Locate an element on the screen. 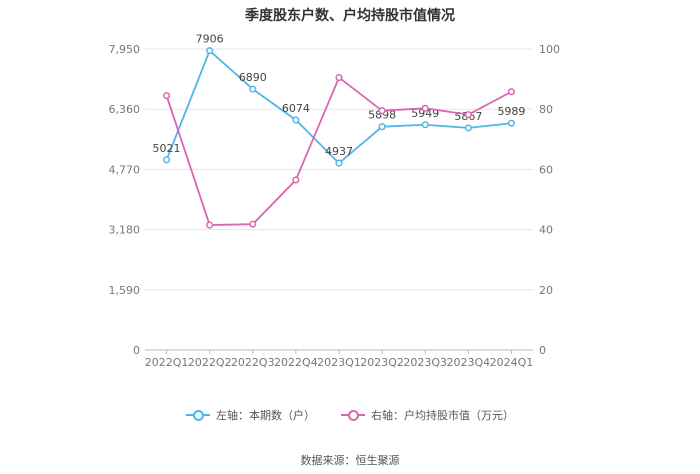 The height and width of the screenshot is (474, 700). right-tick-label: 20 is located at coordinates (546, 290).